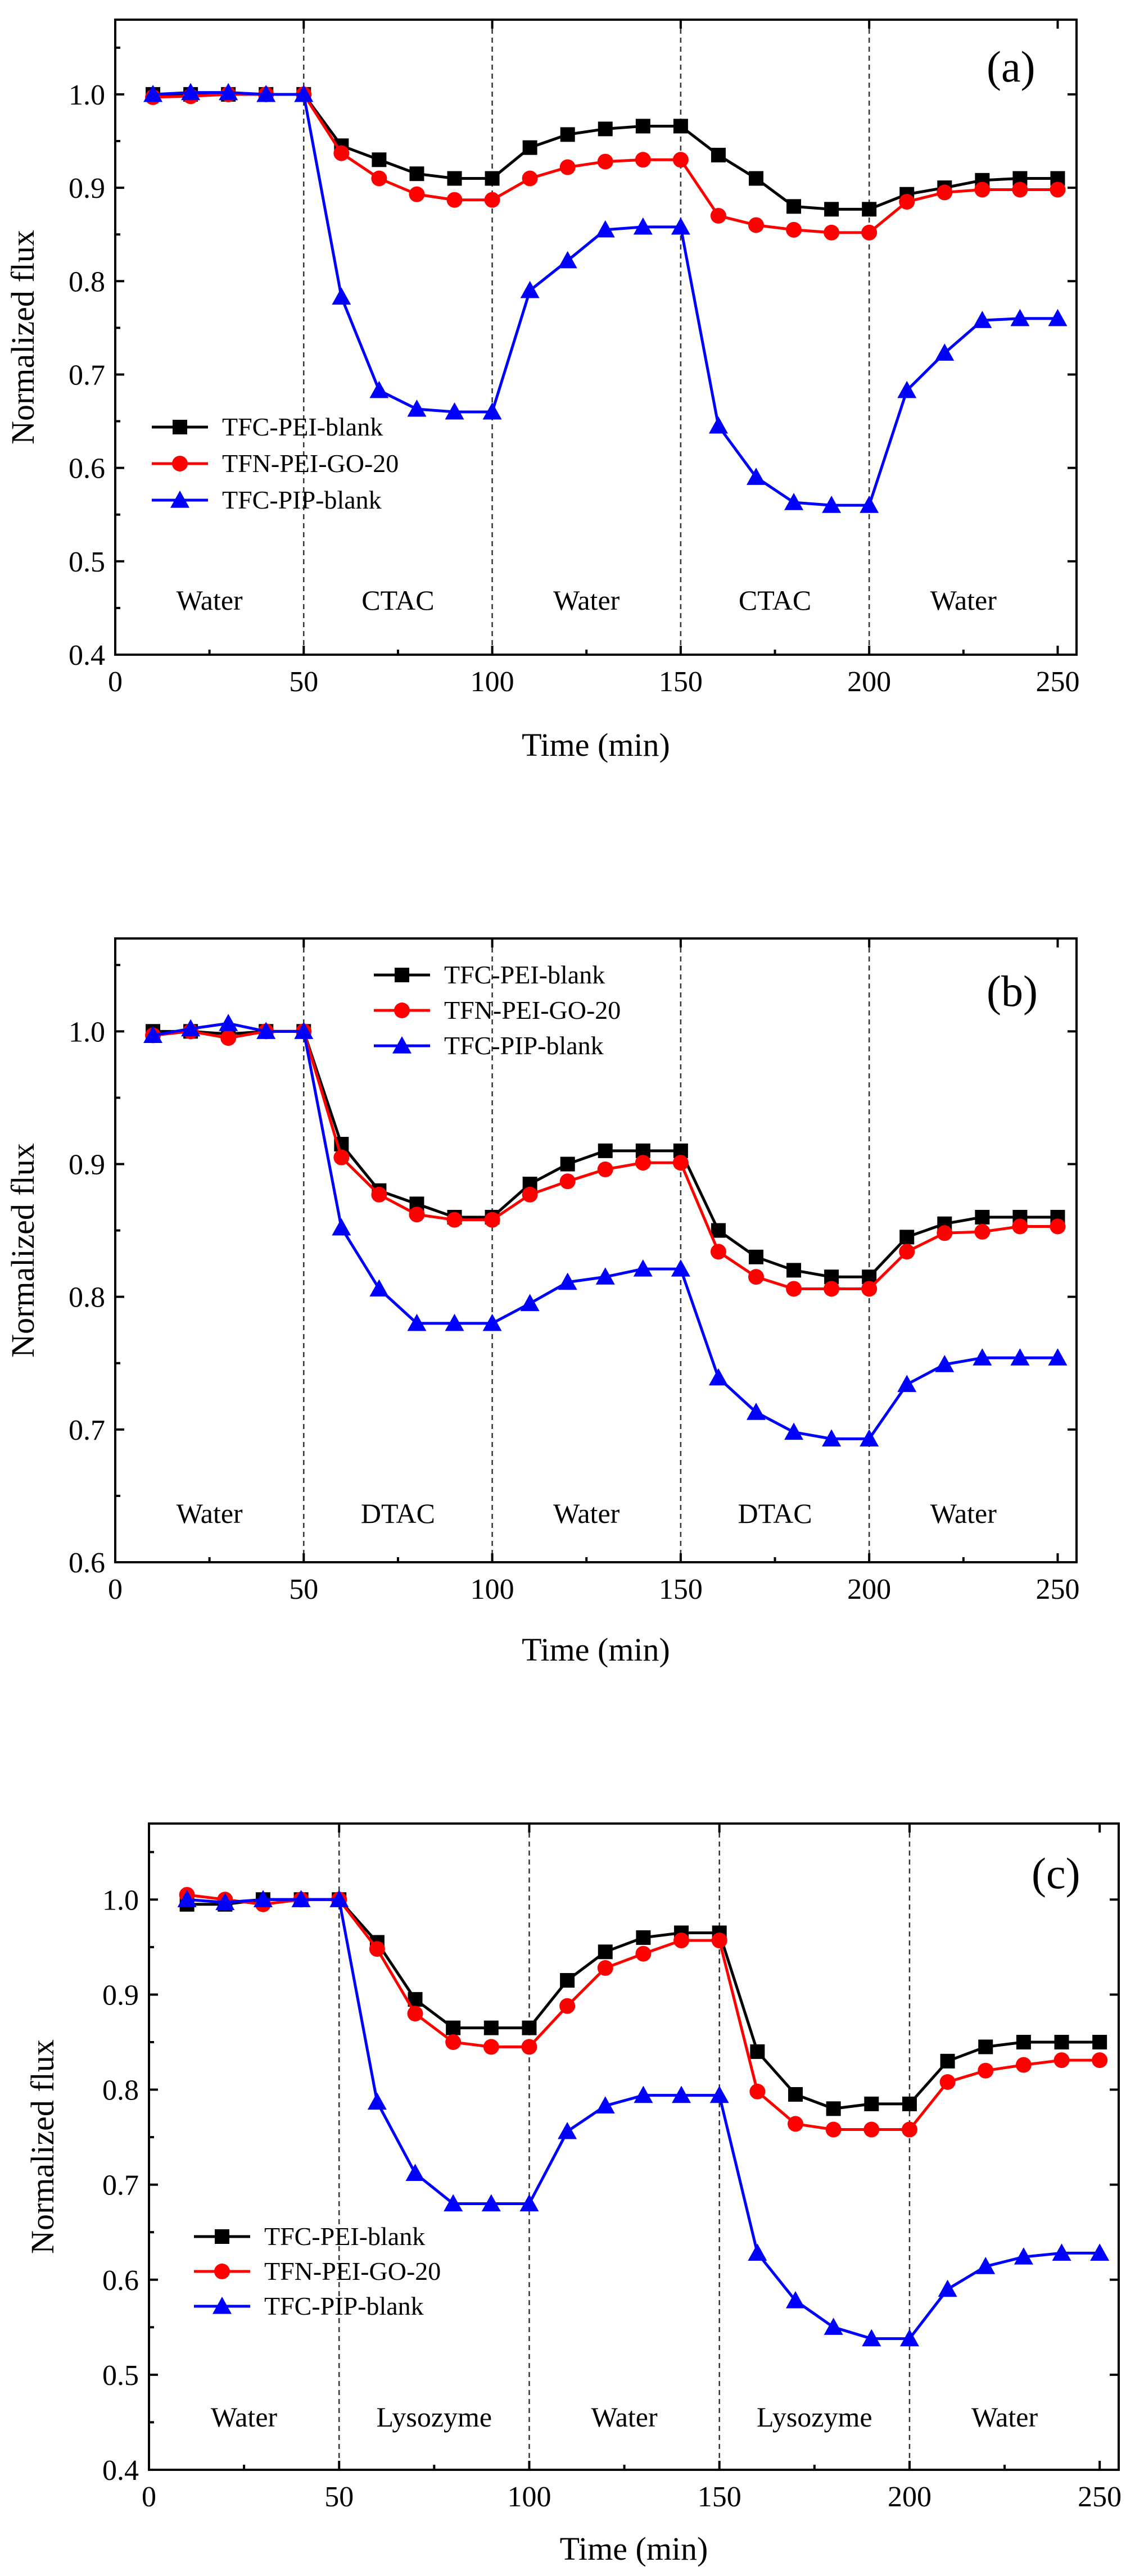 The image size is (1126, 2576). Describe the element at coordinates (22, 1250) in the screenshot. I see `y-axis-title: Normalized flux` at that location.